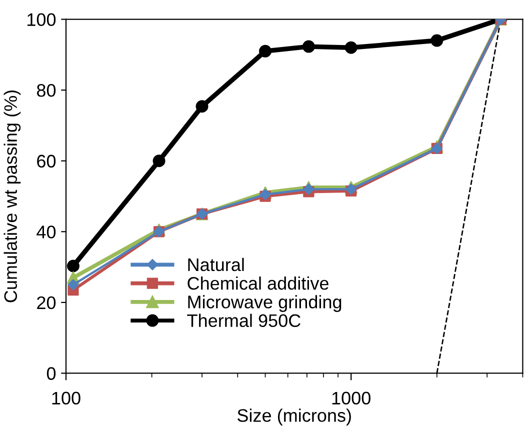 The image size is (528, 429). I want to click on x-tick-label: 1000, so click(351, 398).